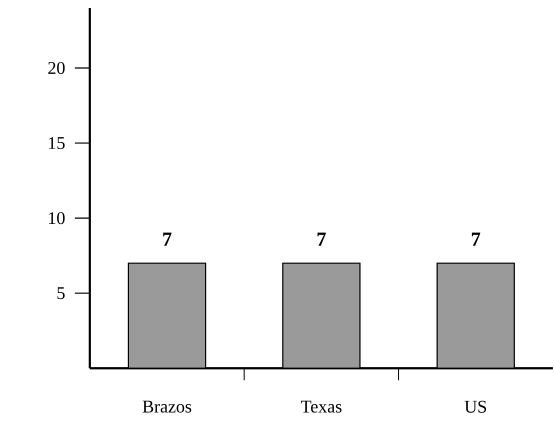 The height and width of the screenshot is (431, 554). I want to click on y-tick-label: 15, so click(57, 143).